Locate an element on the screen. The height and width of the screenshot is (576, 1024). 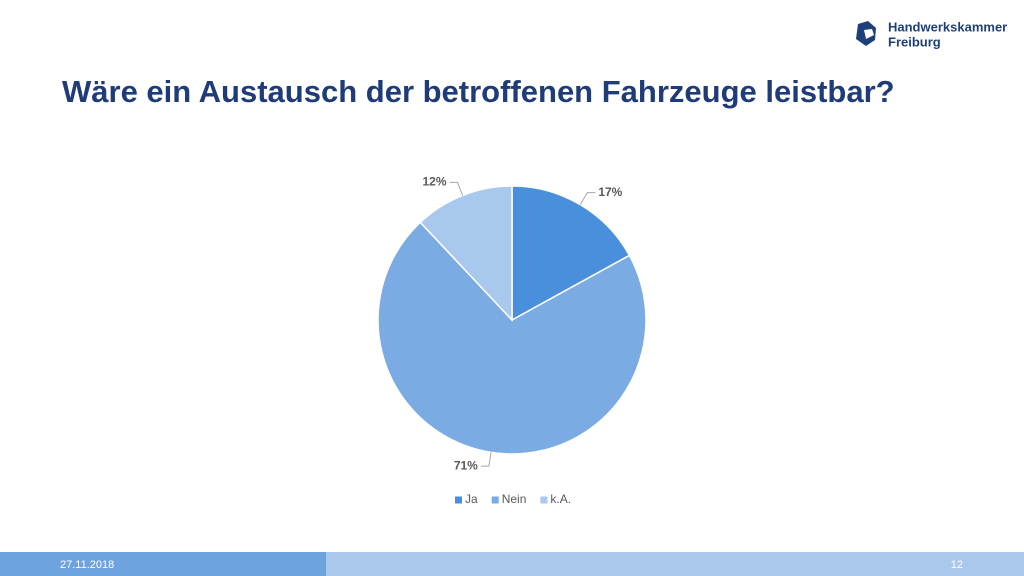
footer-bar-right is located at coordinates (675, 564).